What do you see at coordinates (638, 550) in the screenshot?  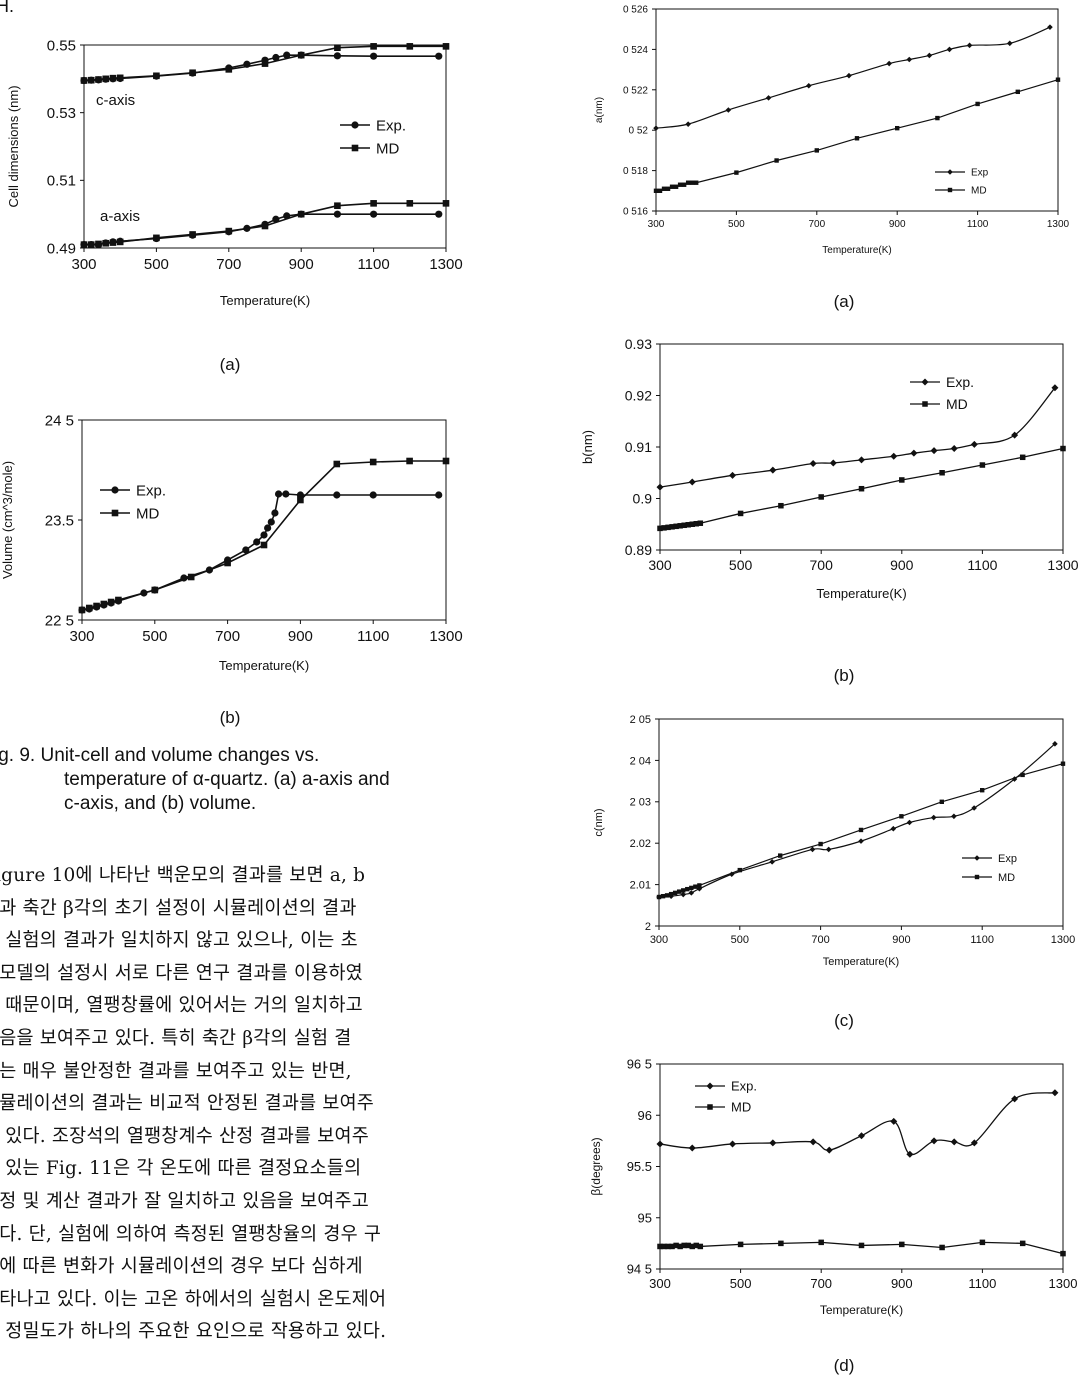 I see `y-tick-label: 0.89` at bounding box center [638, 550].